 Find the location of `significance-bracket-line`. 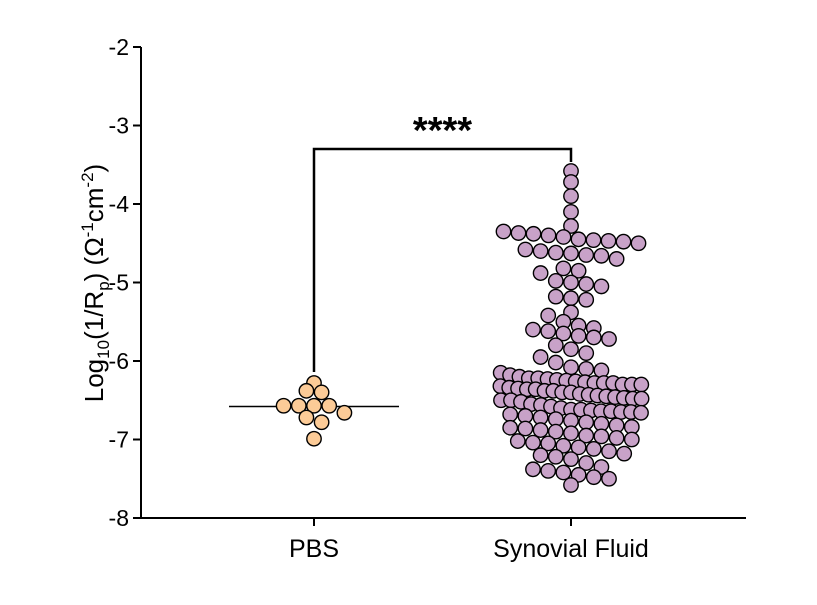

significance-bracket-line is located at coordinates (442, 259).